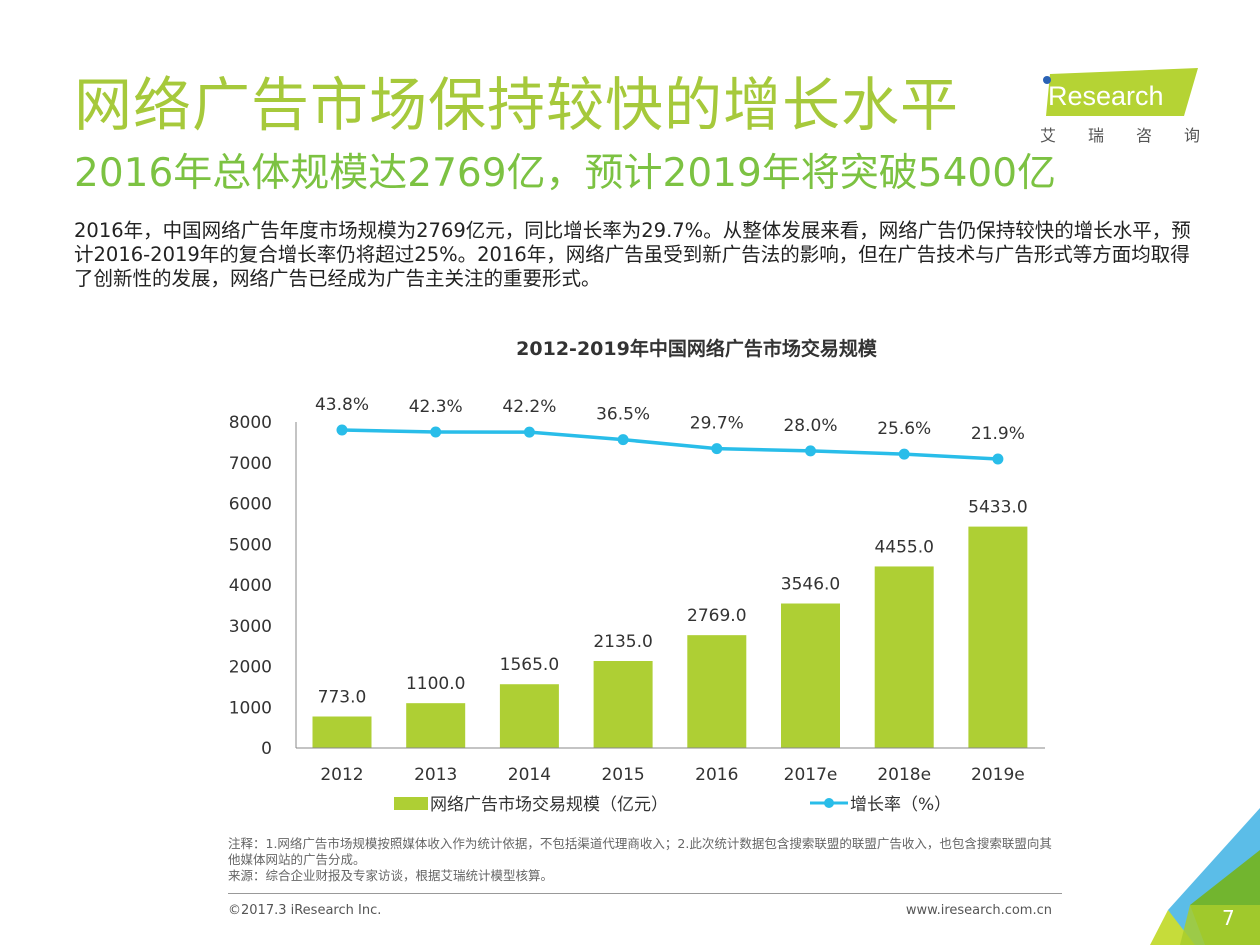 This screenshot has height=945, width=1260. Describe the element at coordinates (250, 423) in the screenshot. I see `y-tick-label: 8000` at that location.